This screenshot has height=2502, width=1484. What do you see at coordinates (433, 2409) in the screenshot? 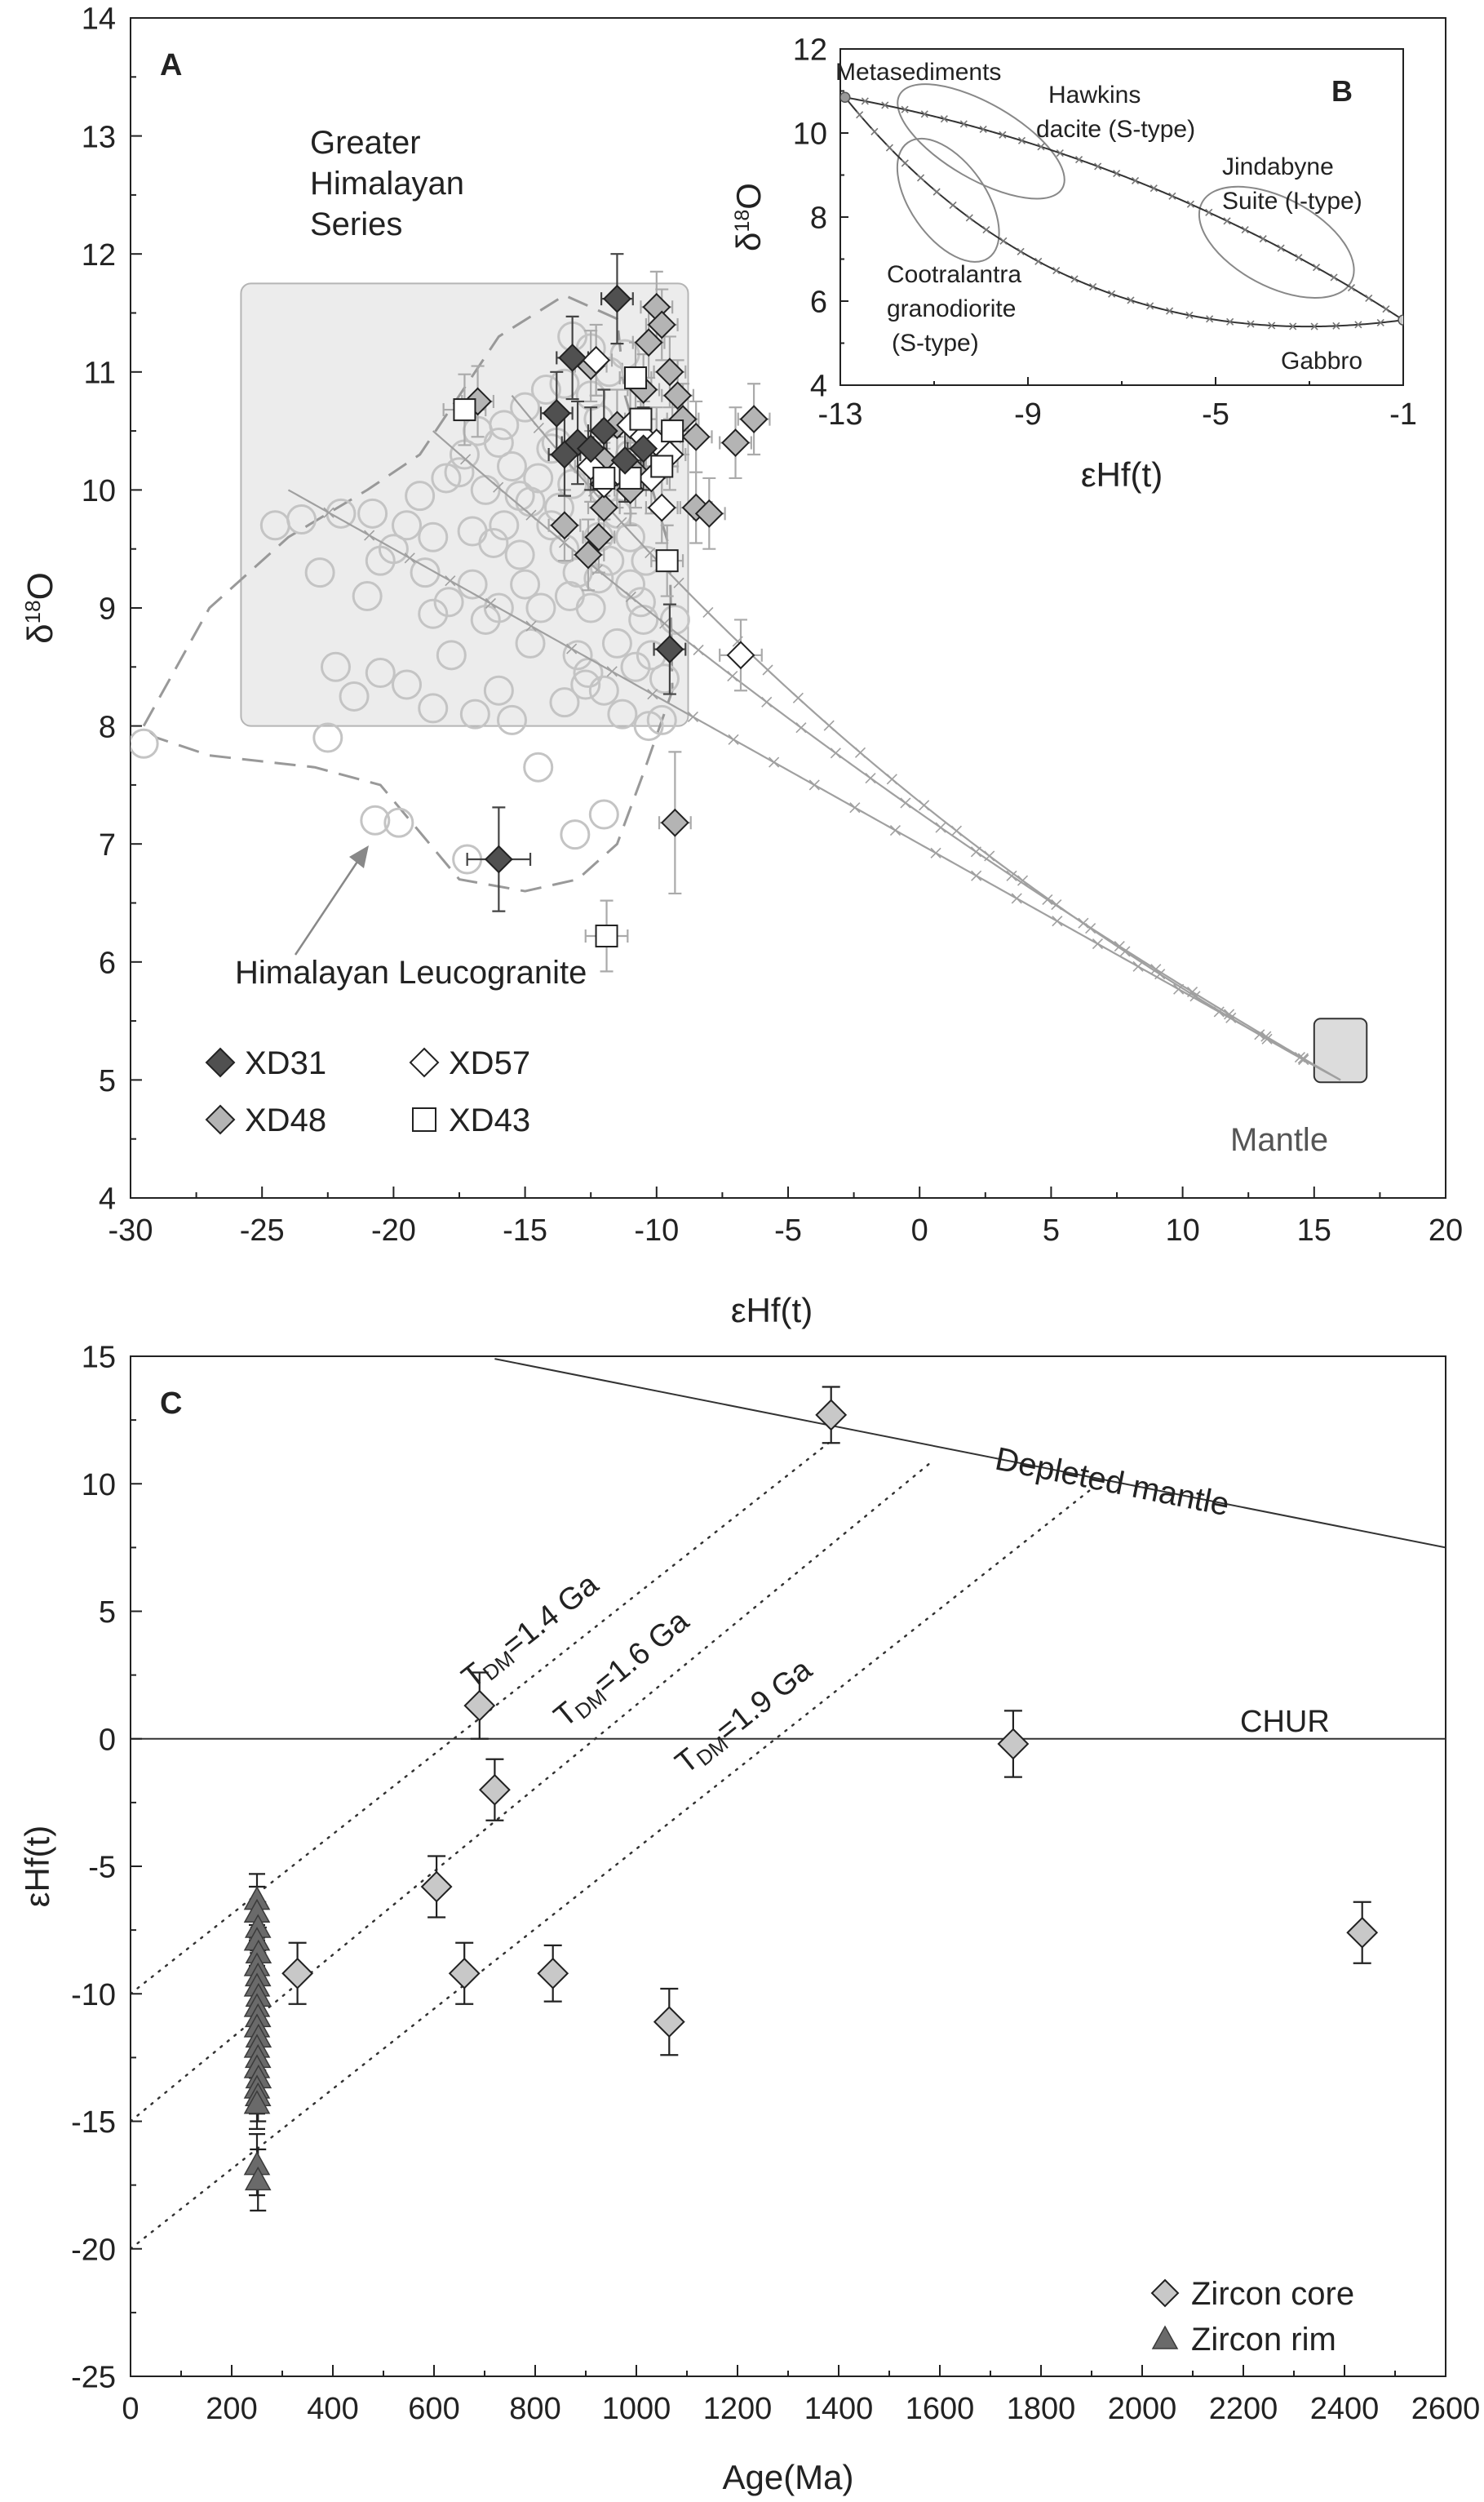
I see `x-tick-label: 600` at bounding box center [433, 2409].